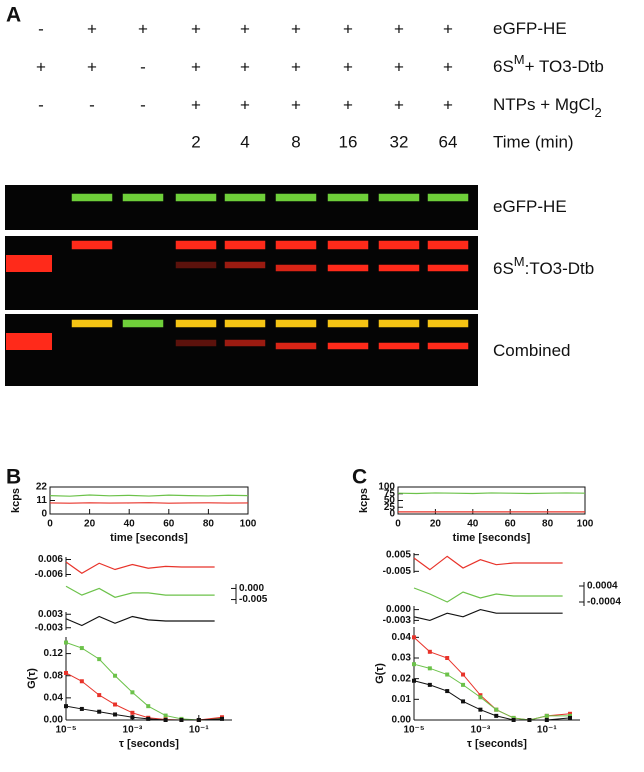 Image resolution: width=644 pixels, height=772 pixels. Describe the element at coordinates (133, 730) in the screenshot. I see `x-tick-label: 10⁻³` at that location.